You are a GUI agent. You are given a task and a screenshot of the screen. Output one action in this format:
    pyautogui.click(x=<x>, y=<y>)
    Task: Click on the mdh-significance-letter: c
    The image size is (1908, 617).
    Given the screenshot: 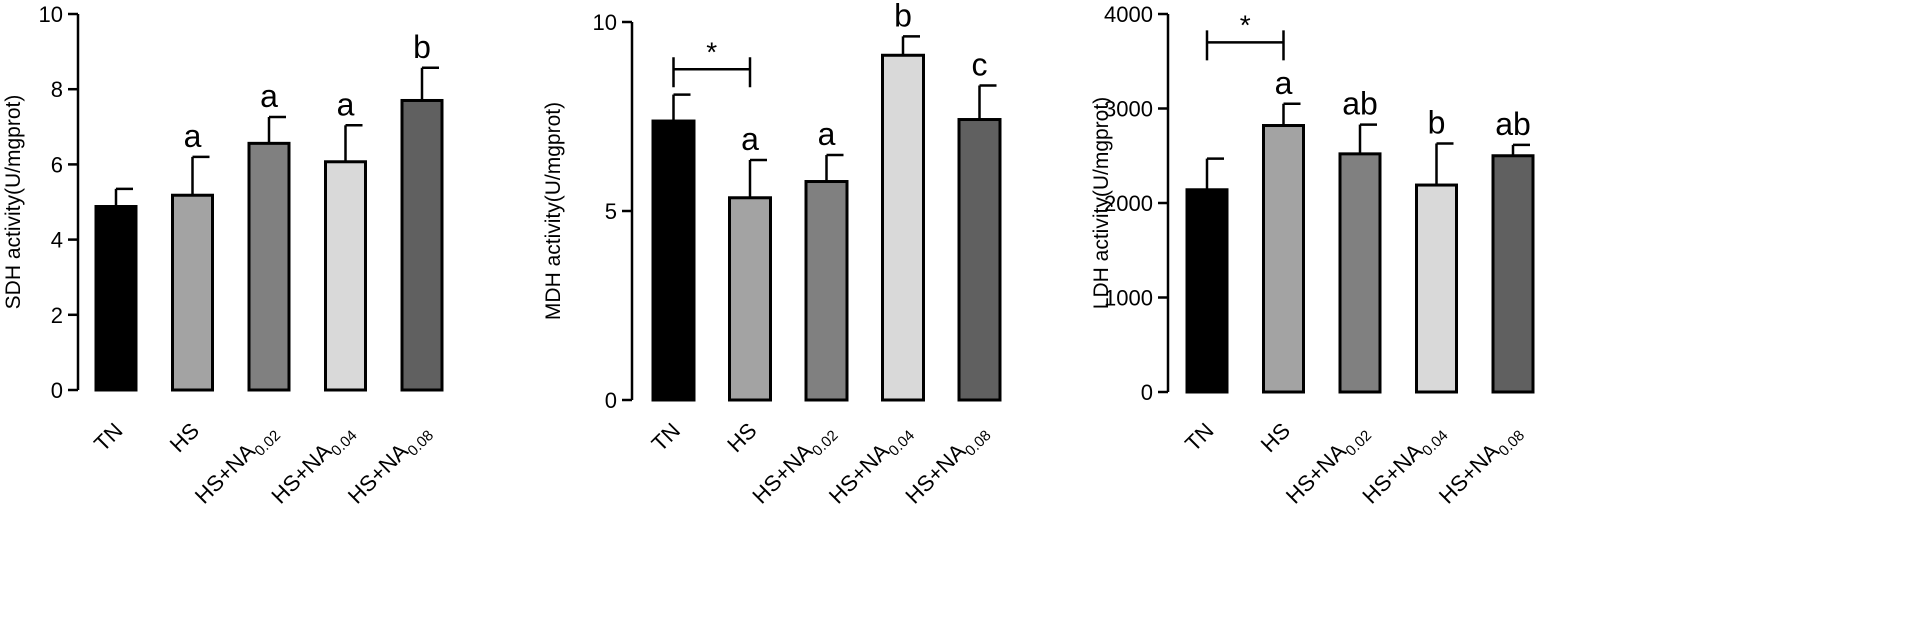 What is the action you would take?
    pyautogui.click(x=980, y=65)
    